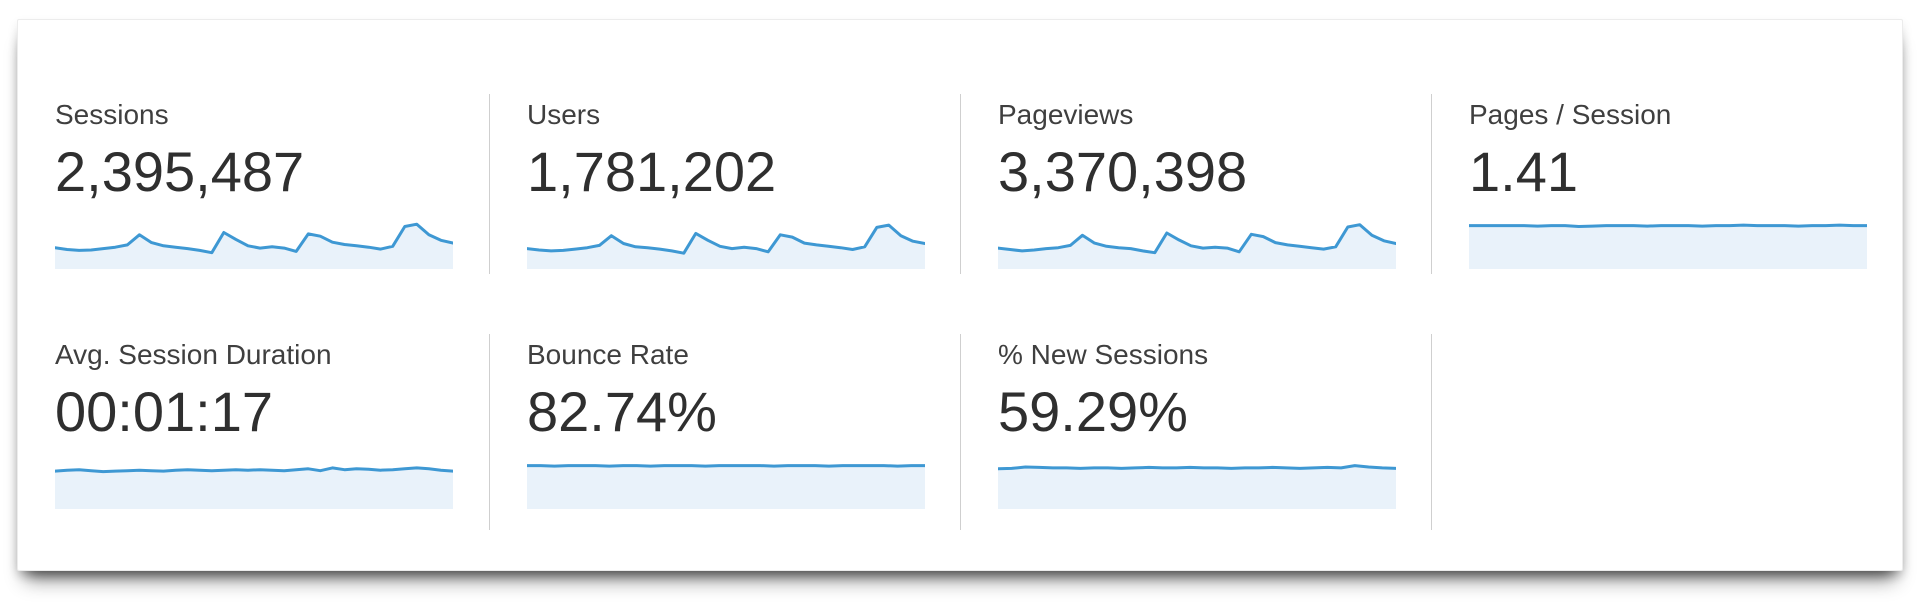 The width and height of the screenshot is (1920, 614). I want to click on metric-card-sessions: Sessions 2,395,487, so click(253, 184).